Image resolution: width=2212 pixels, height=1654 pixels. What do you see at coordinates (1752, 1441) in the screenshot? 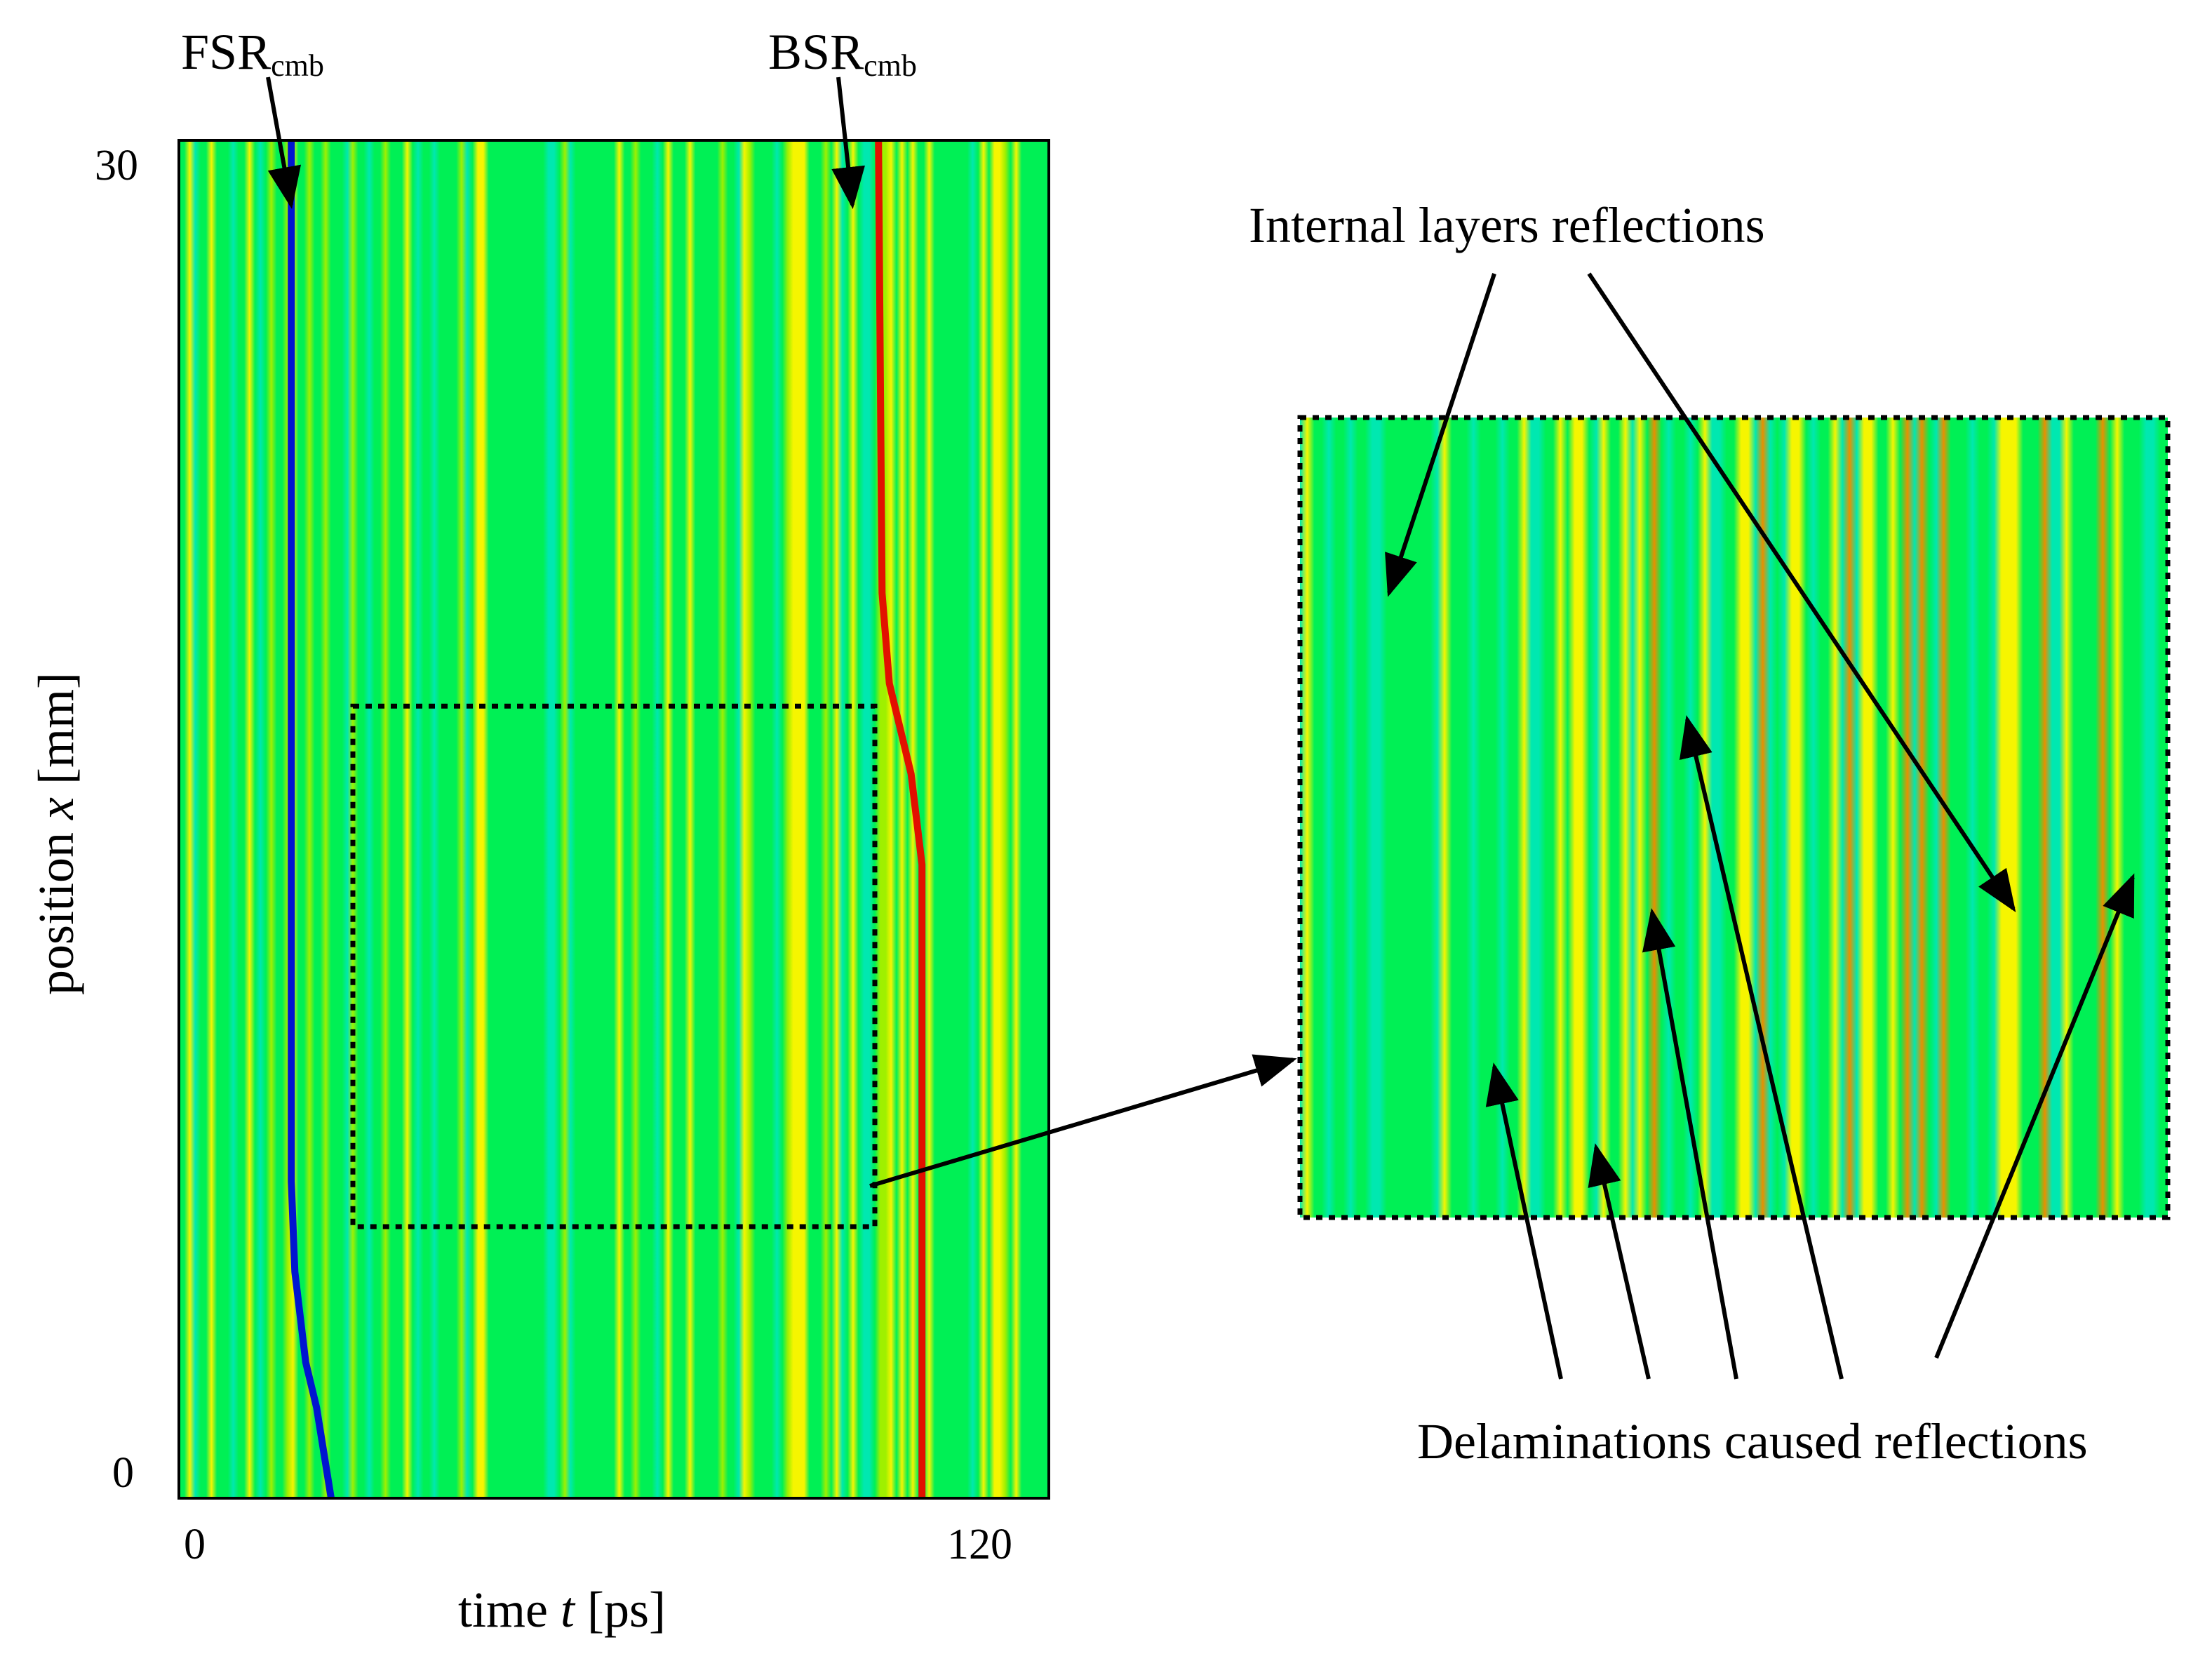
I see `delaminations-label: Delaminations caused reflections` at bounding box center [1752, 1441].